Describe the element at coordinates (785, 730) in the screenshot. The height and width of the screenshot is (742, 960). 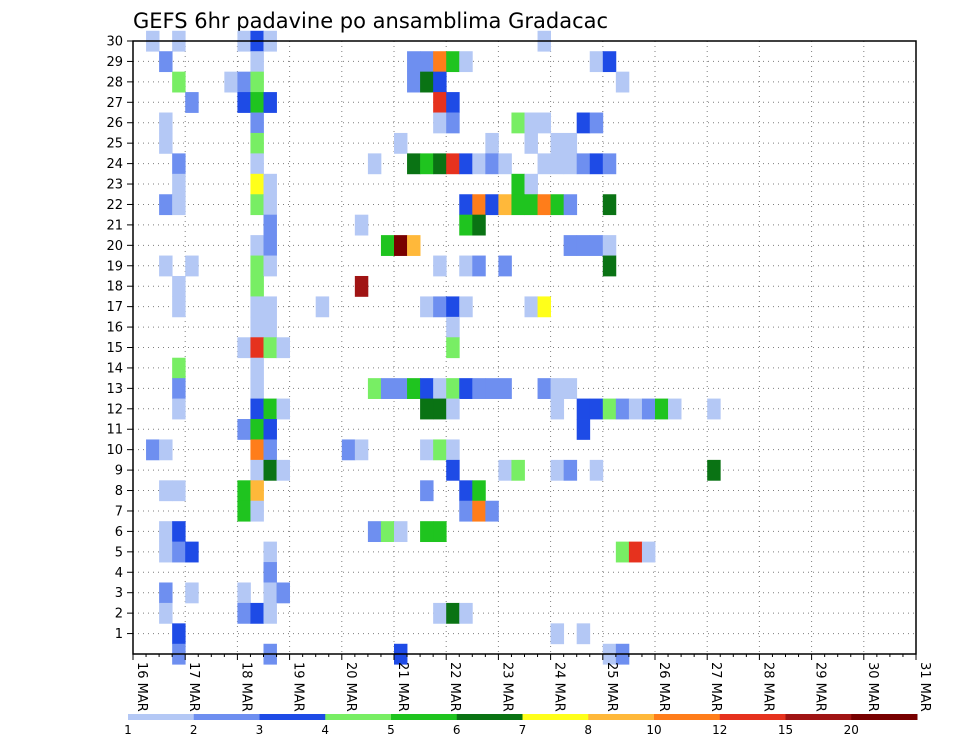
I see `legend-label: 15` at that location.